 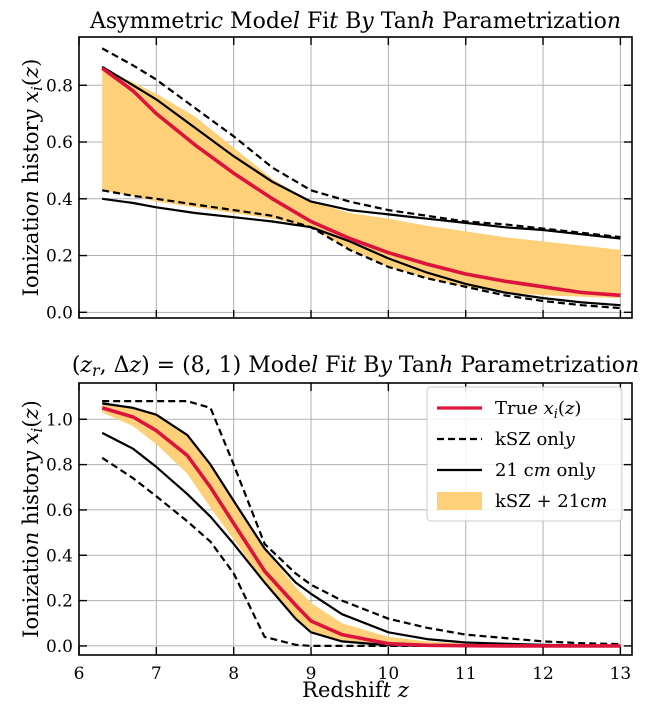 What do you see at coordinates (233, 674) in the screenshot?
I see `x-tick-label: 8` at bounding box center [233, 674].